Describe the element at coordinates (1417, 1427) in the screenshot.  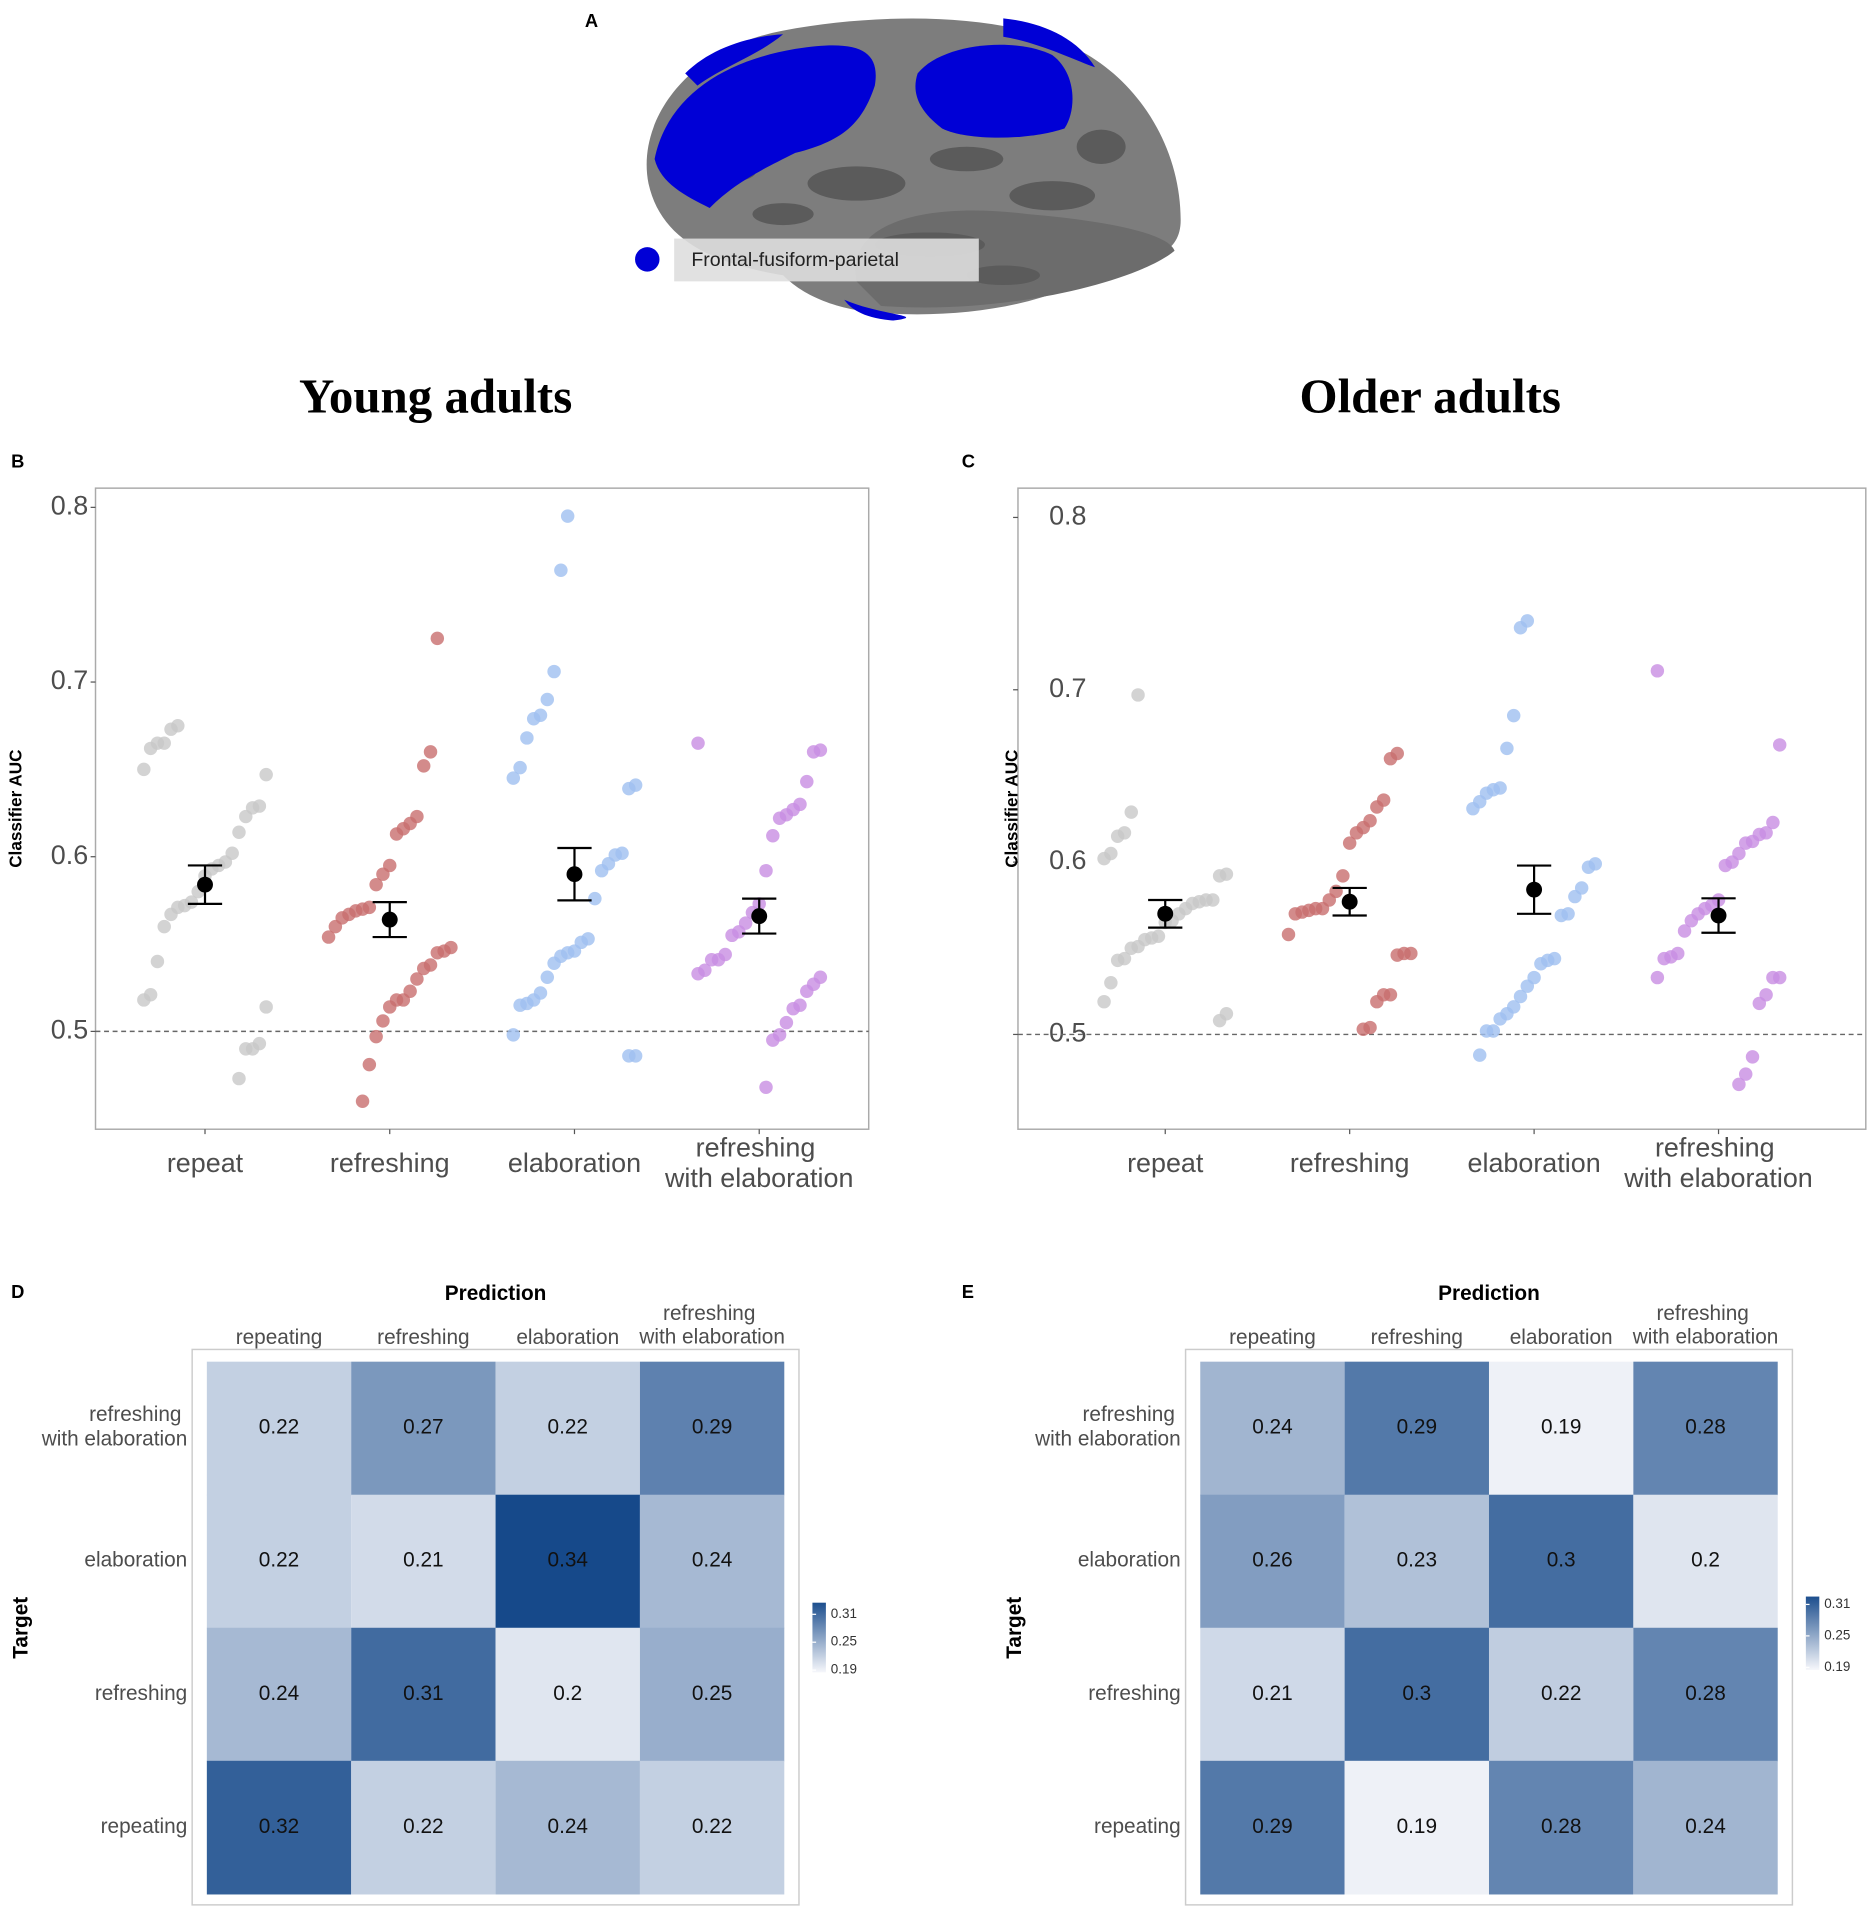
I see `cell-value: 0.29` at that location.